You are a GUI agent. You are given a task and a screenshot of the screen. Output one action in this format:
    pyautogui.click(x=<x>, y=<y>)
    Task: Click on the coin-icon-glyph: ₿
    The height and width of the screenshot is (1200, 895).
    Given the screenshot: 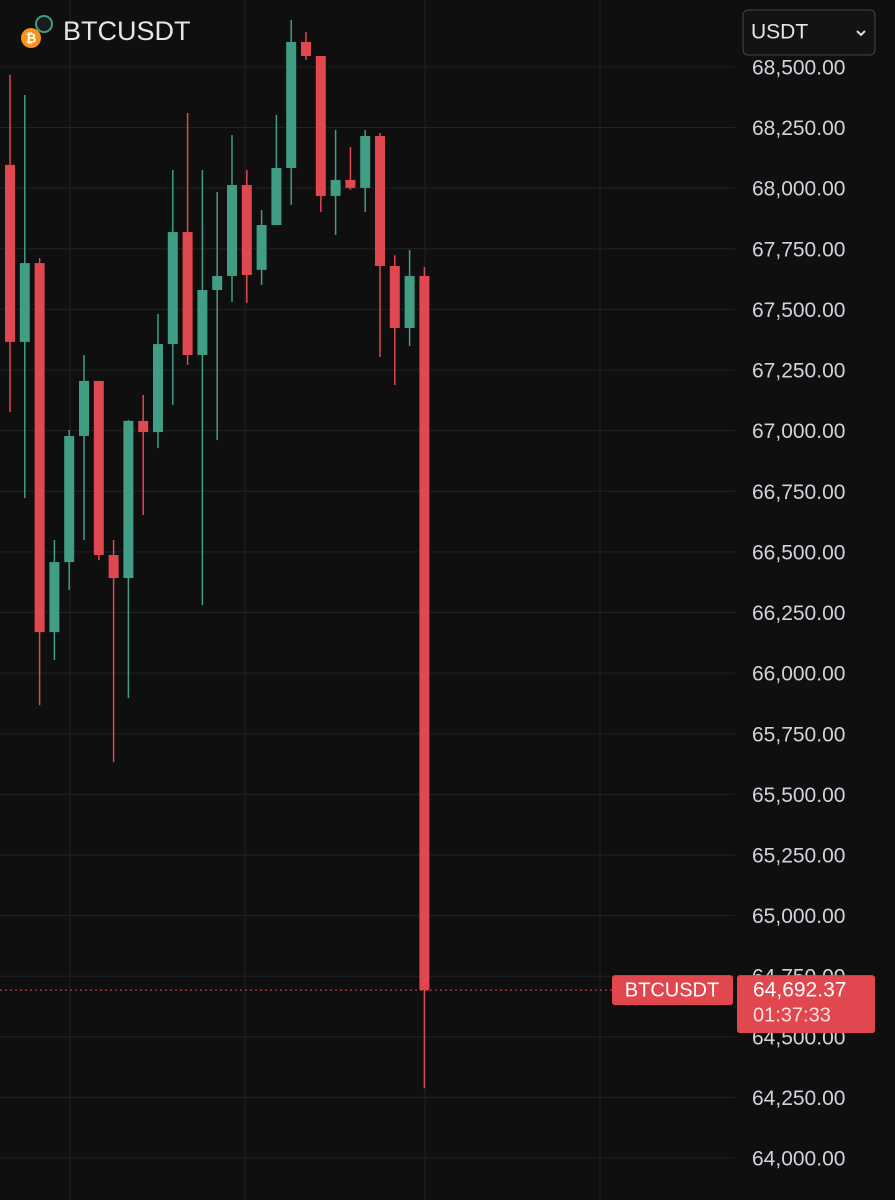 What is the action you would take?
    pyautogui.click(x=31, y=37)
    